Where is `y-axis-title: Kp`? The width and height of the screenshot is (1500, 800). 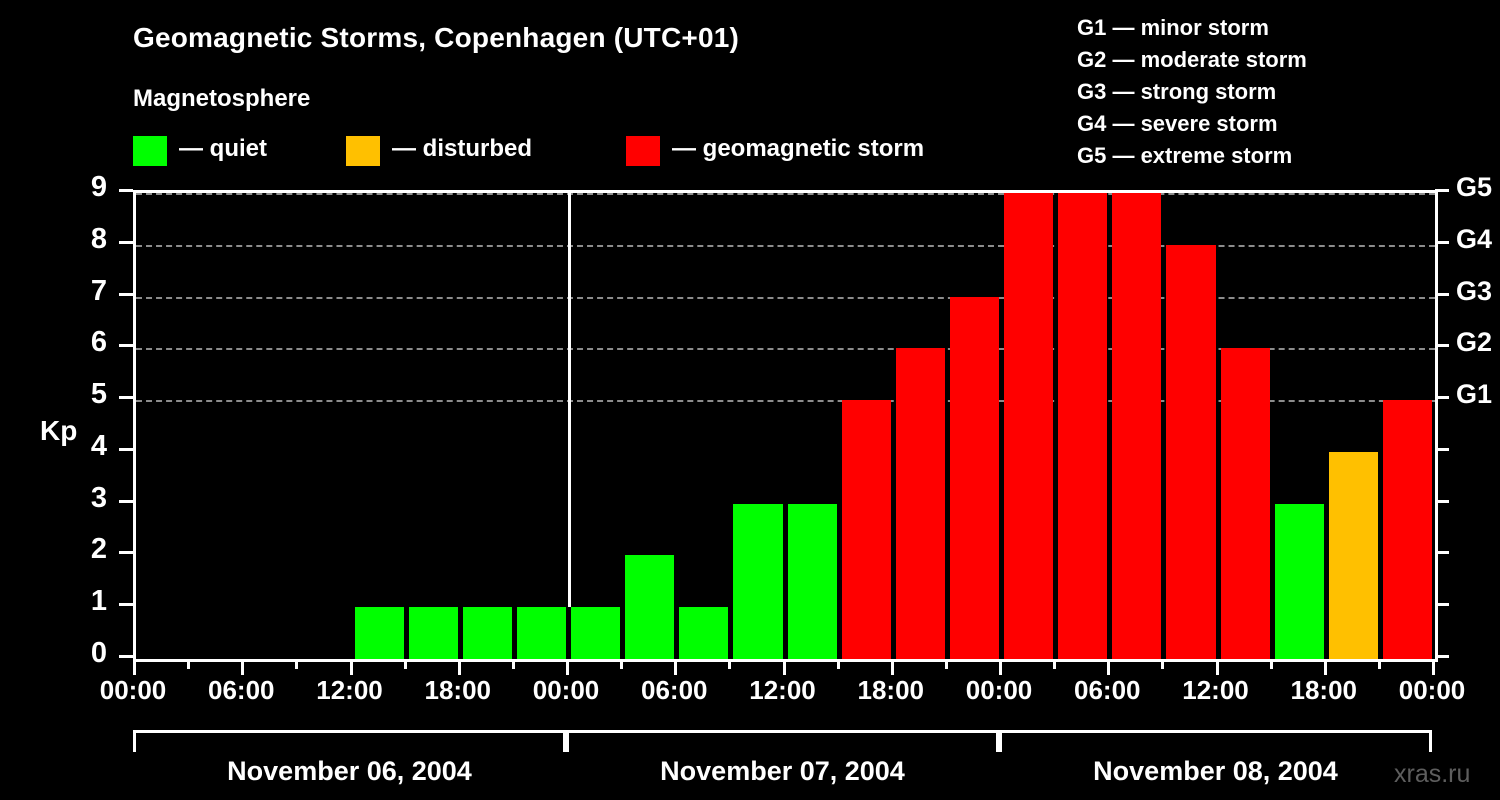
y-axis-title: Kp is located at coordinates (59, 430).